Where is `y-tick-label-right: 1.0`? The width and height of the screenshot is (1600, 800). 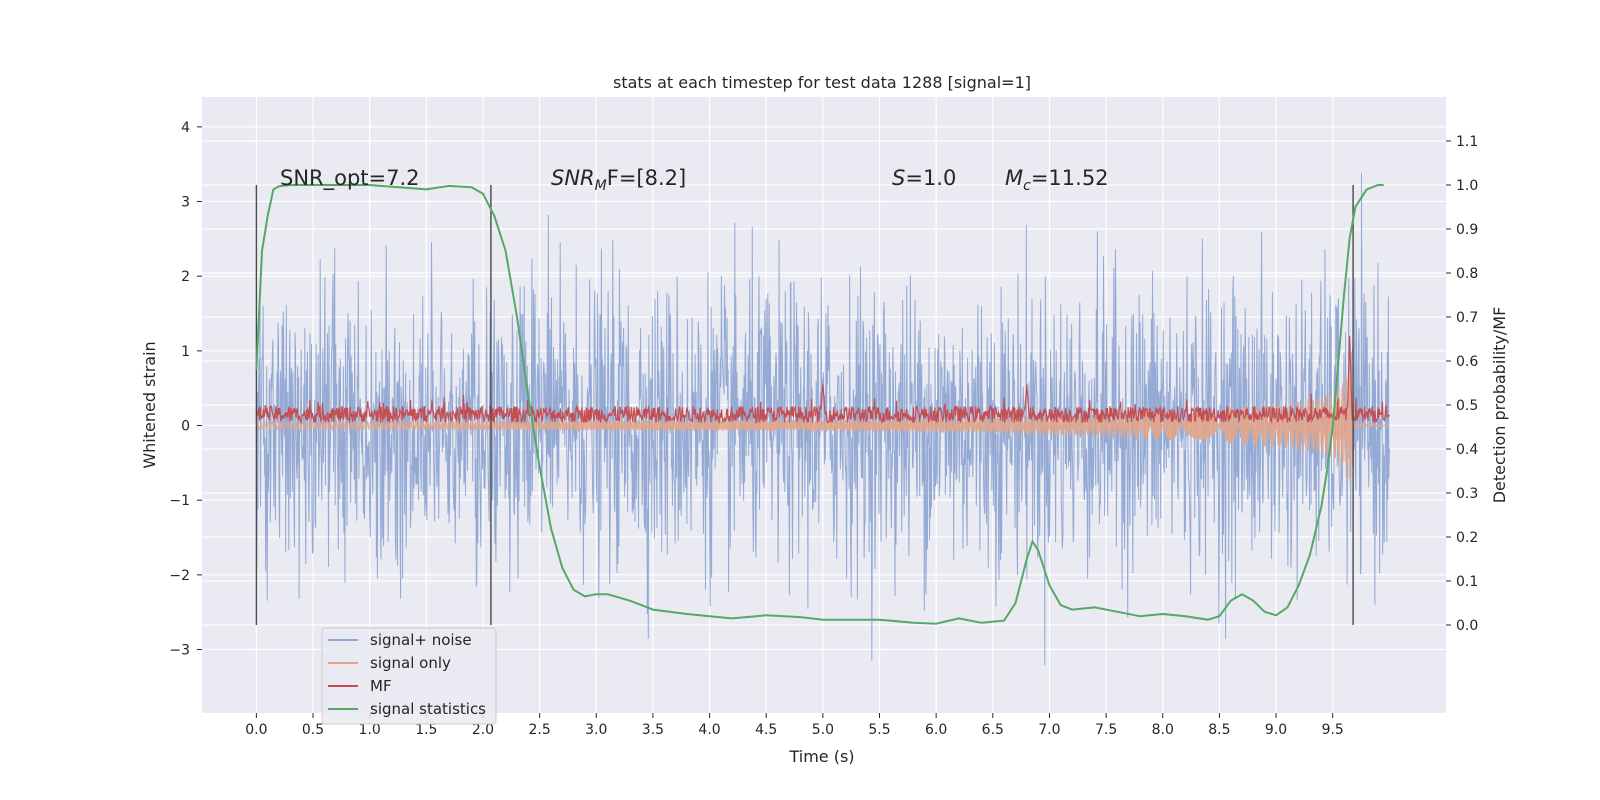
y-tick-label-right: 1.0 is located at coordinates (1467, 186).